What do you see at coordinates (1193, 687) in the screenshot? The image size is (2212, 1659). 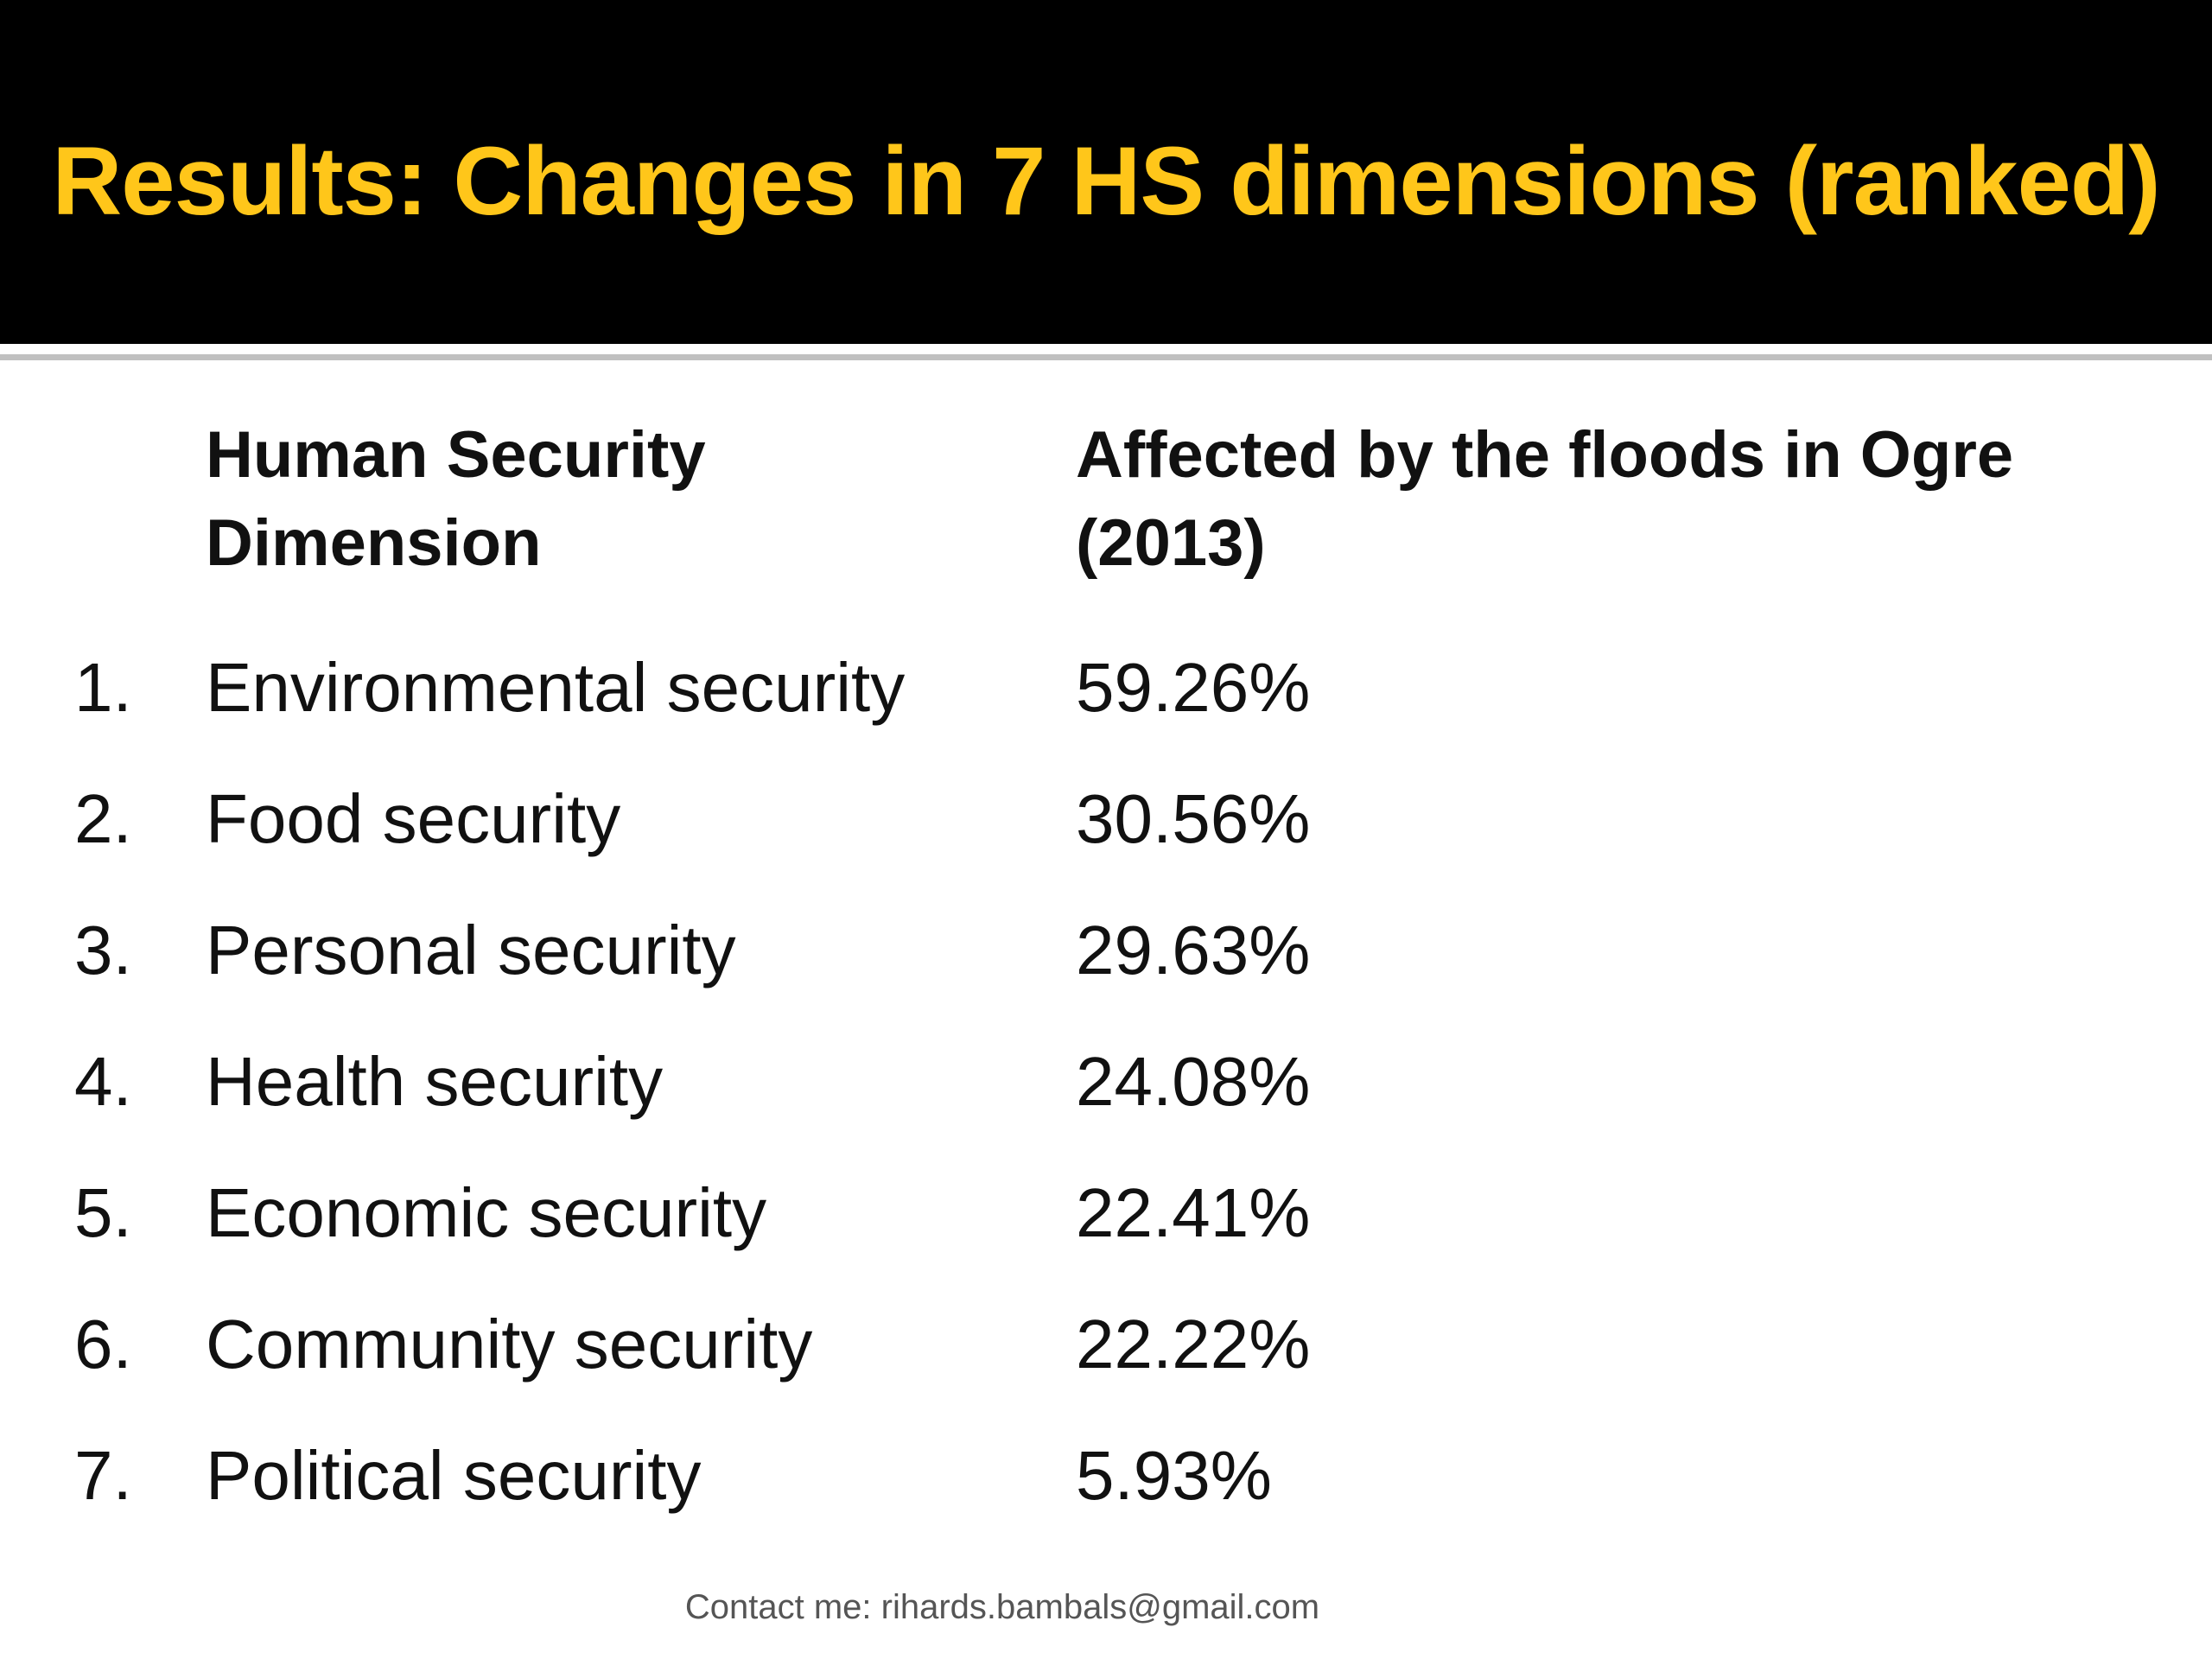 I see `row-value: 59.26%` at bounding box center [1193, 687].